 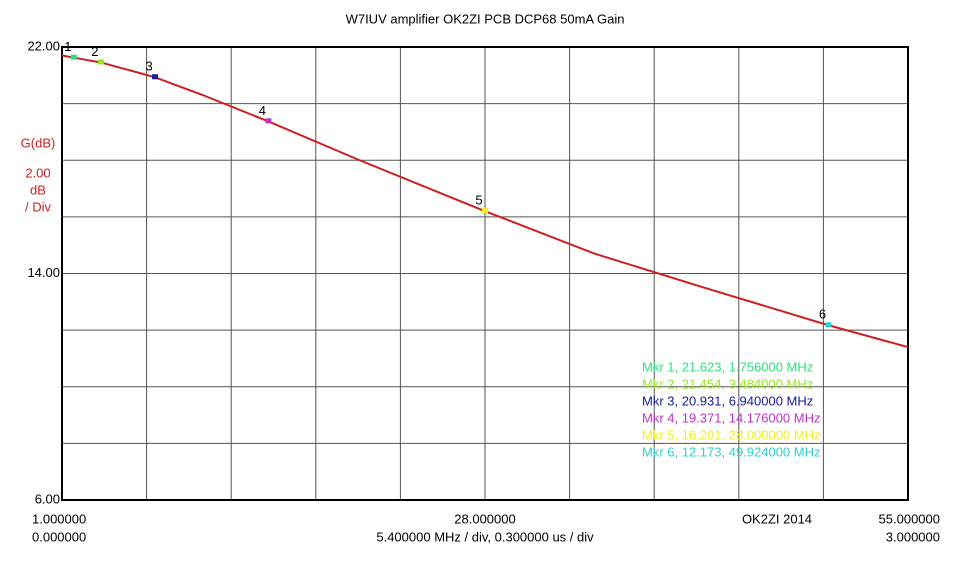 I want to click on legend-entry: Mkr 3, 20.931, 6.940000 MHz, so click(x=727, y=400).